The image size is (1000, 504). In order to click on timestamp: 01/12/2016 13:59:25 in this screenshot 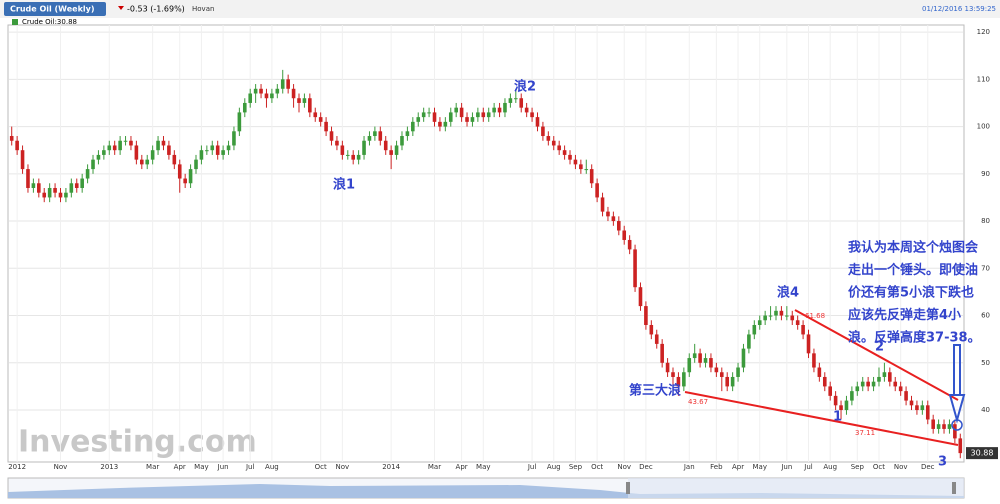, I will do `click(959, 9)`.